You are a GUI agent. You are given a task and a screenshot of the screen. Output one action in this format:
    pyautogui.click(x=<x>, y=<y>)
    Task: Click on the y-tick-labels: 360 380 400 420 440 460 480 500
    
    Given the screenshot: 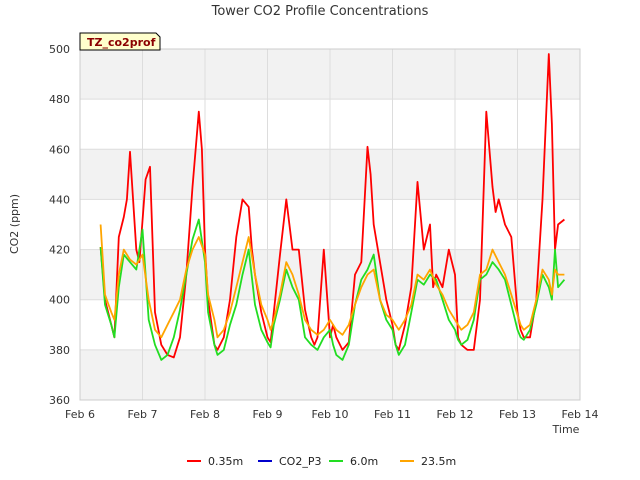 What is the action you would take?
    pyautogui.click(x=59, y=225)
    